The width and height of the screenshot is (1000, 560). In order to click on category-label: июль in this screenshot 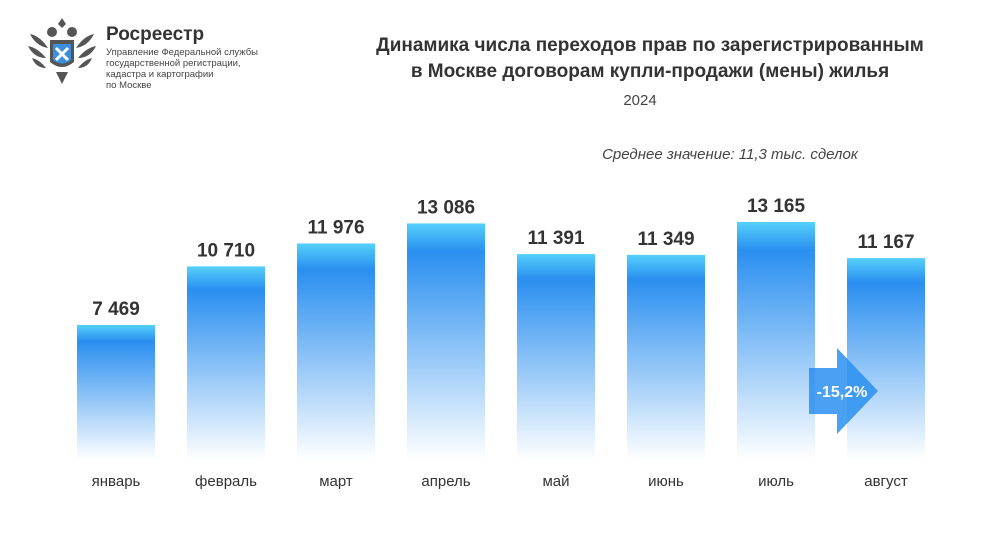, I will do `click(776, 481)`.